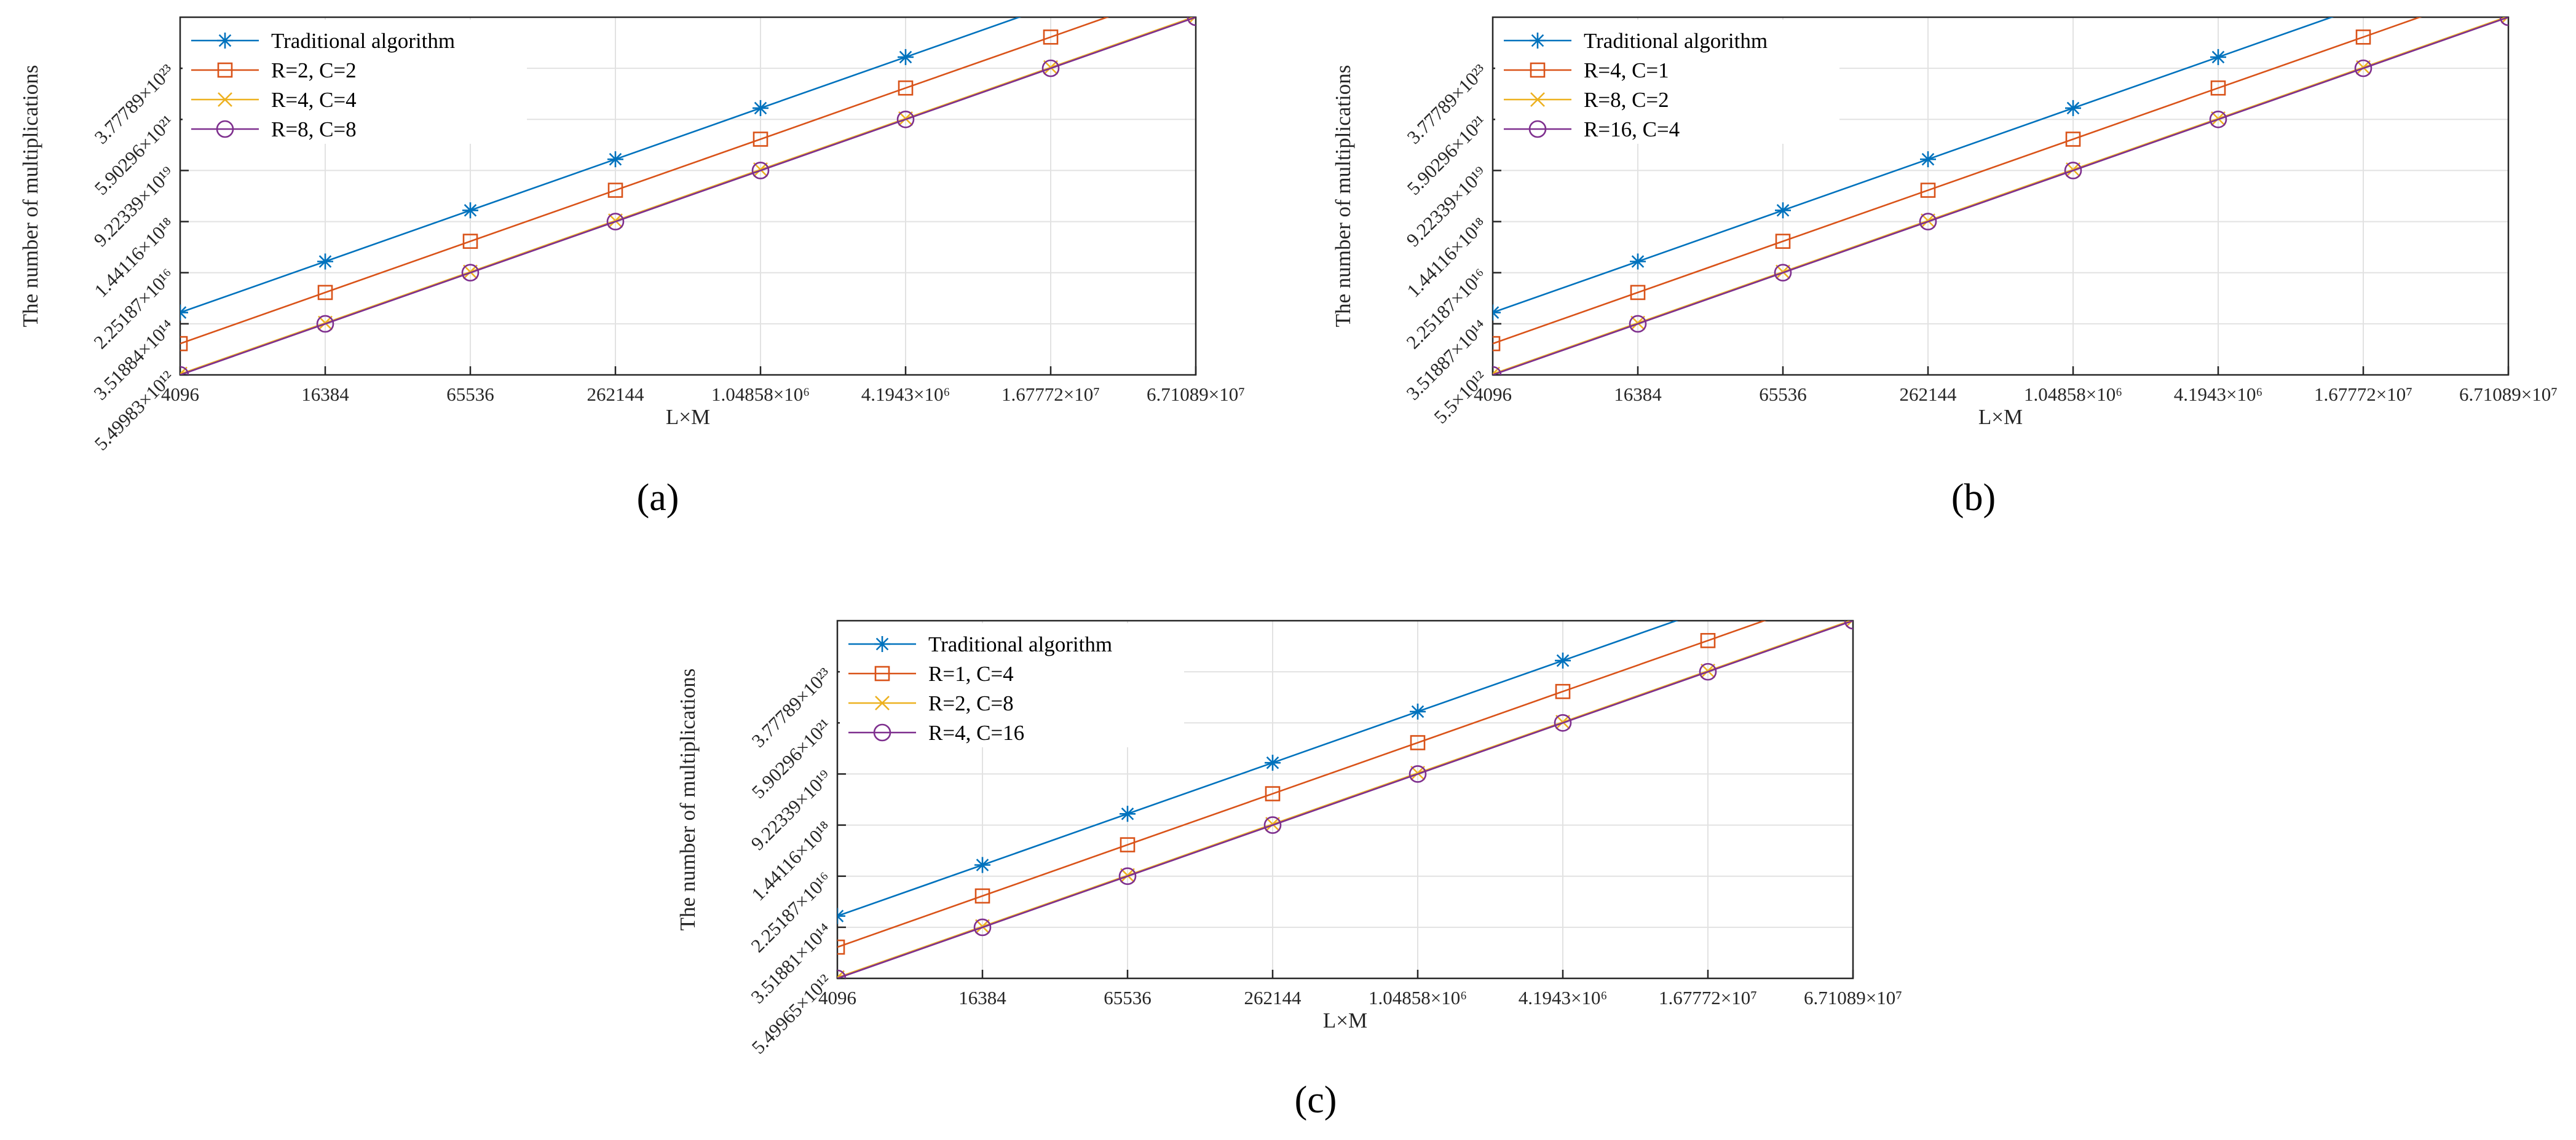  I want to click on panel-label: (c), so click(1316, 1100).